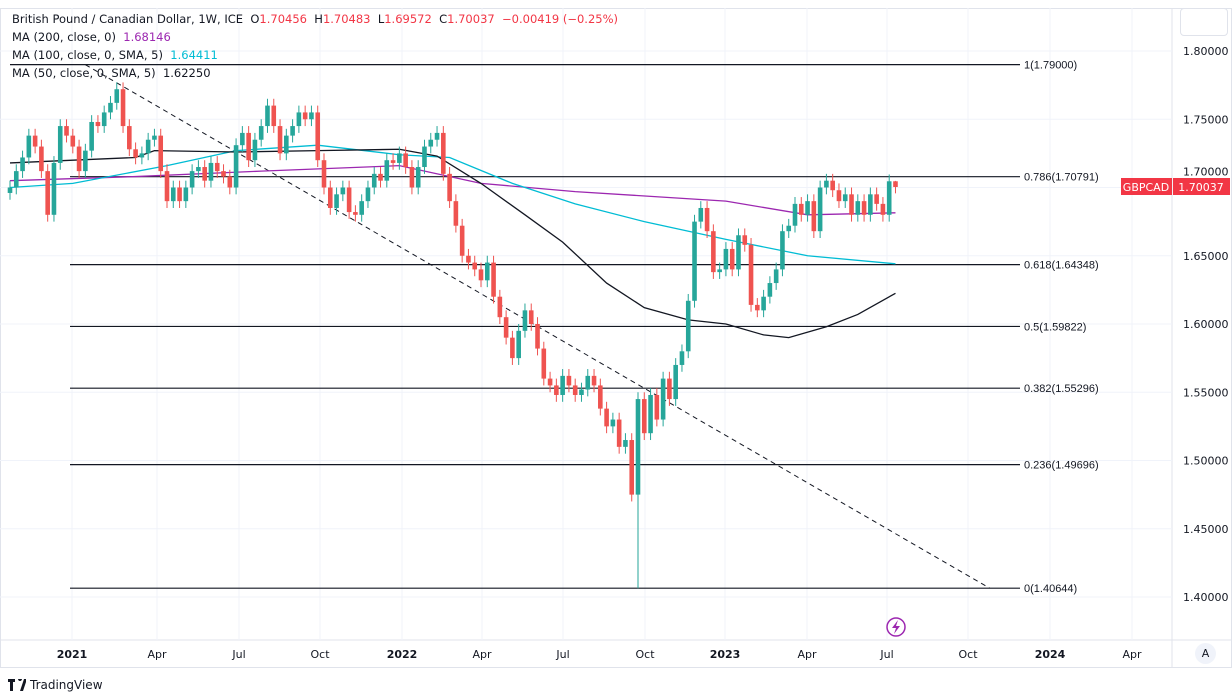  Describe the element at coordinates (186, 73) in the screenshot. I see `ma50-value: 1.62250` at that location.